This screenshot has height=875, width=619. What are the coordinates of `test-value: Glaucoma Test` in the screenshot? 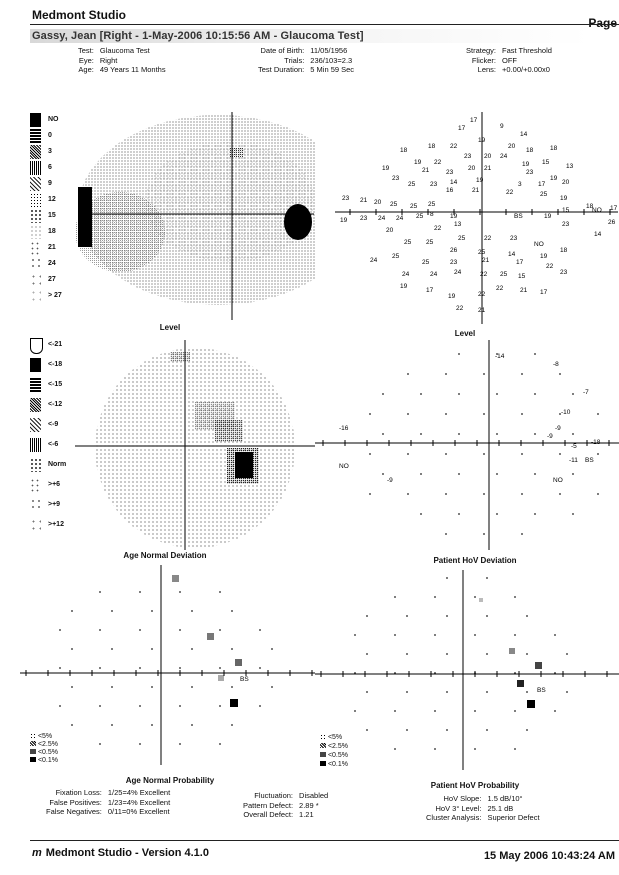 It's located at (124, 50).